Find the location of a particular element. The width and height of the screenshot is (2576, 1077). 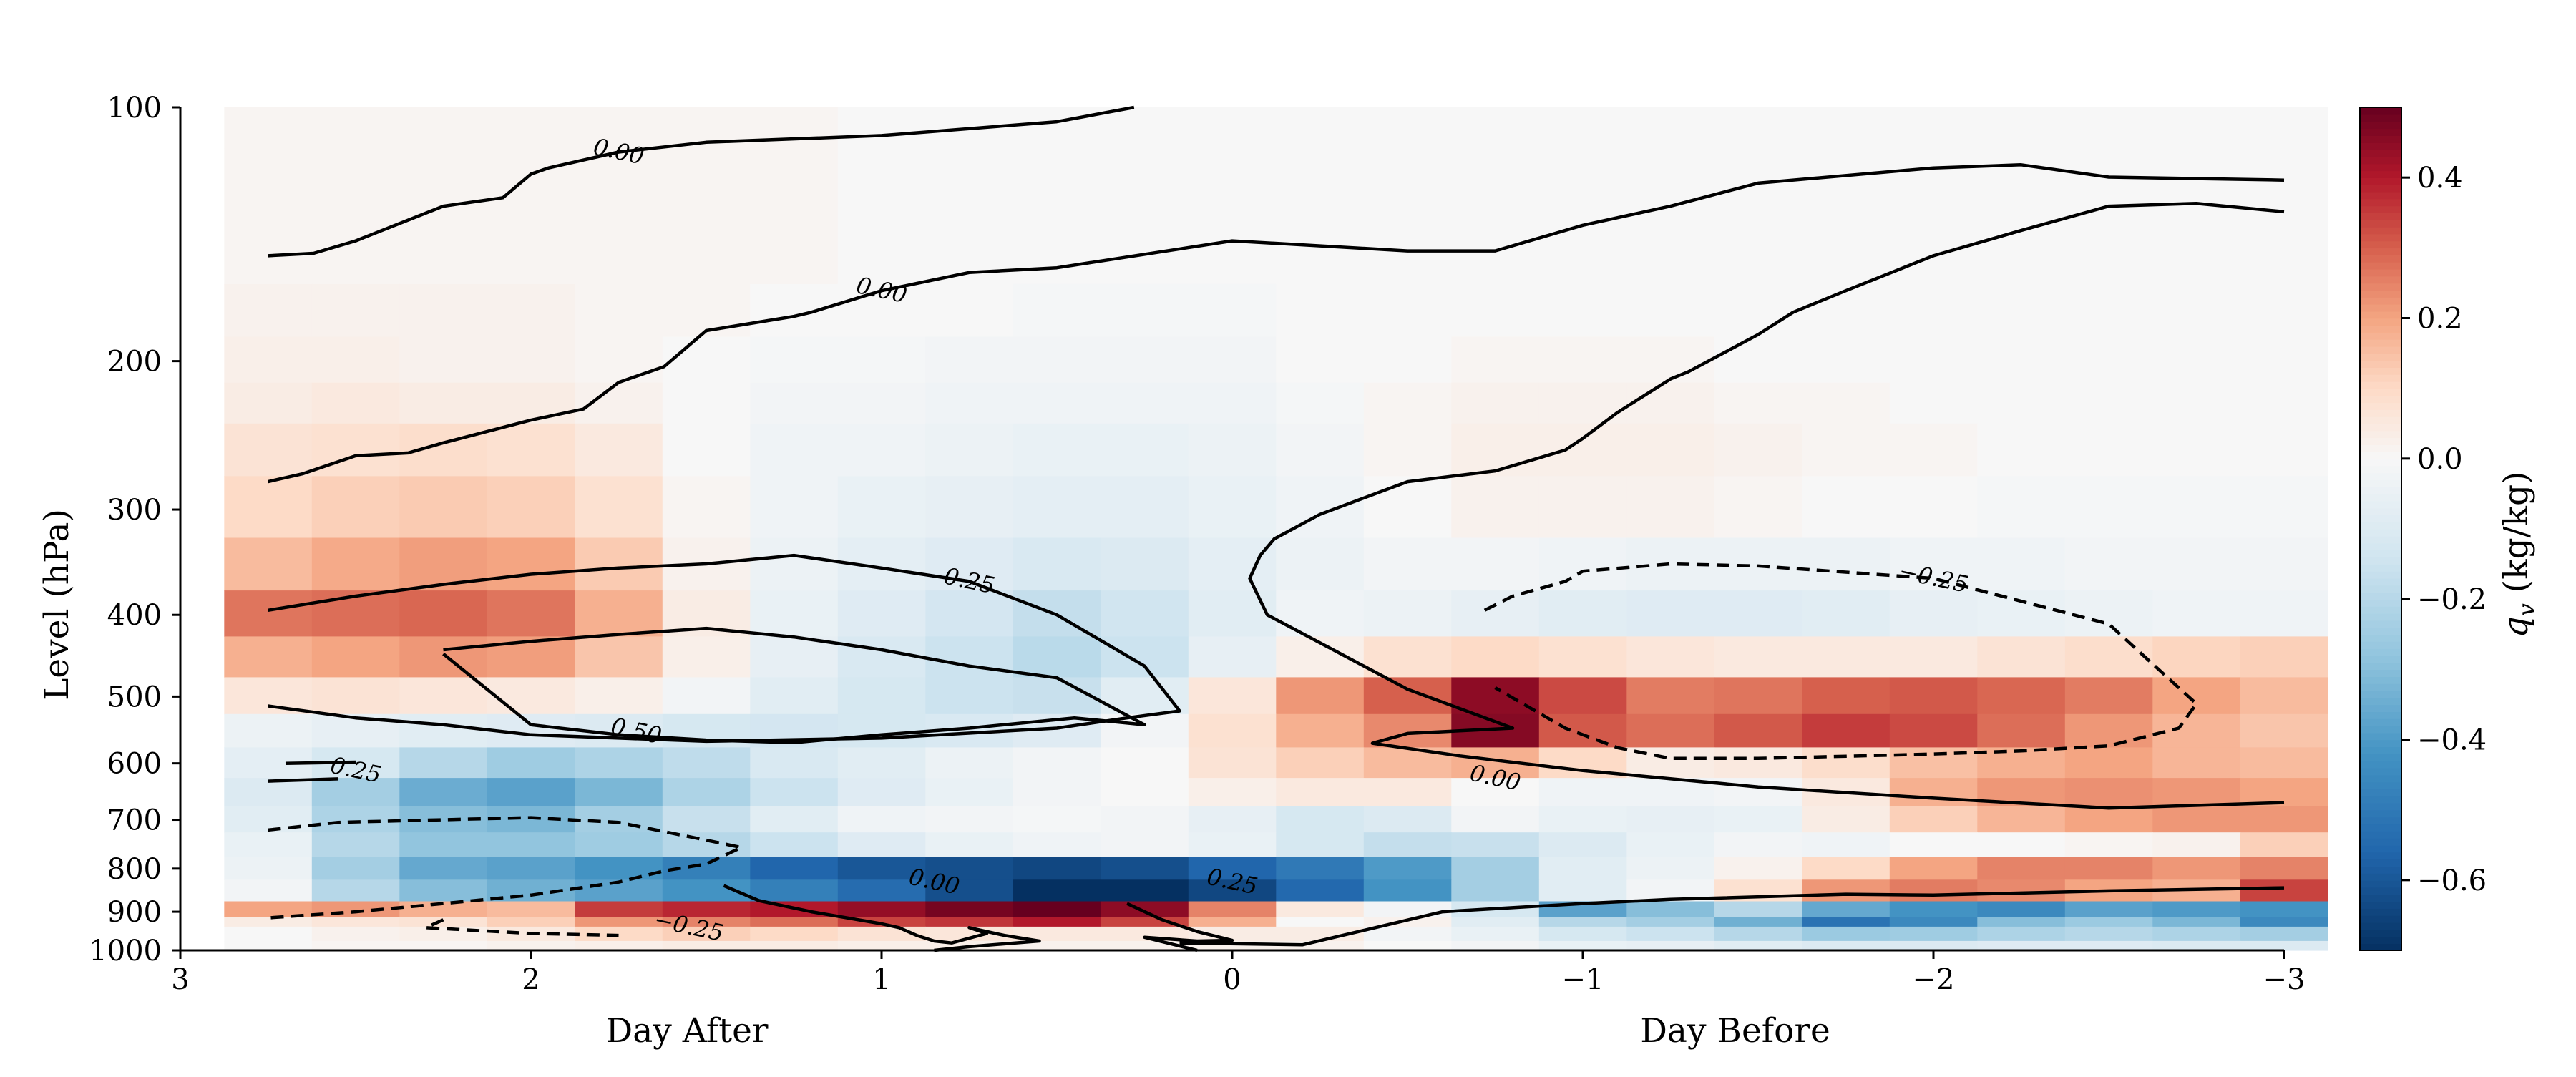

contour-line-dashed is located at coordinates (505, 868).